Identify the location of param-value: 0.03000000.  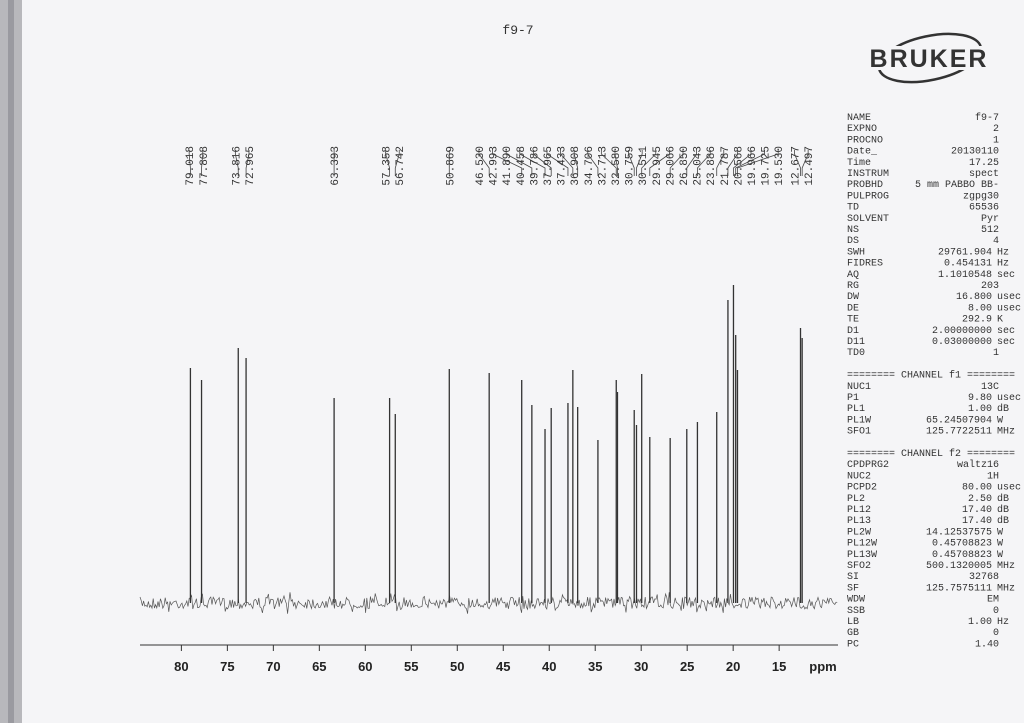
(962, 342).